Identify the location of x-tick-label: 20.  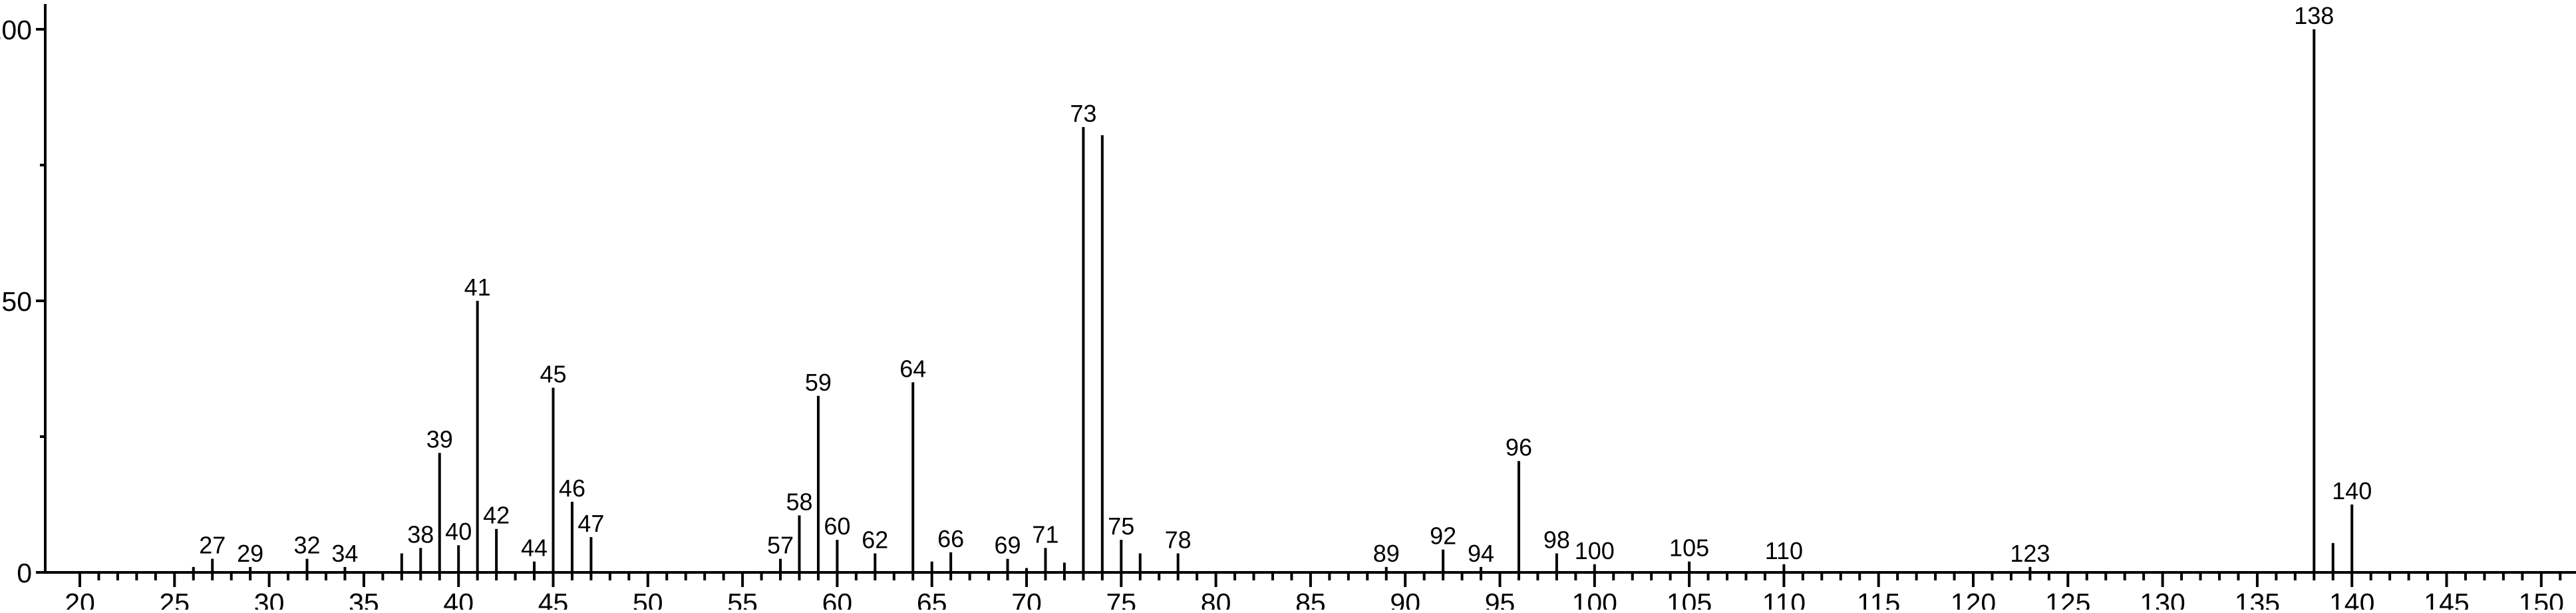
(80, 599).